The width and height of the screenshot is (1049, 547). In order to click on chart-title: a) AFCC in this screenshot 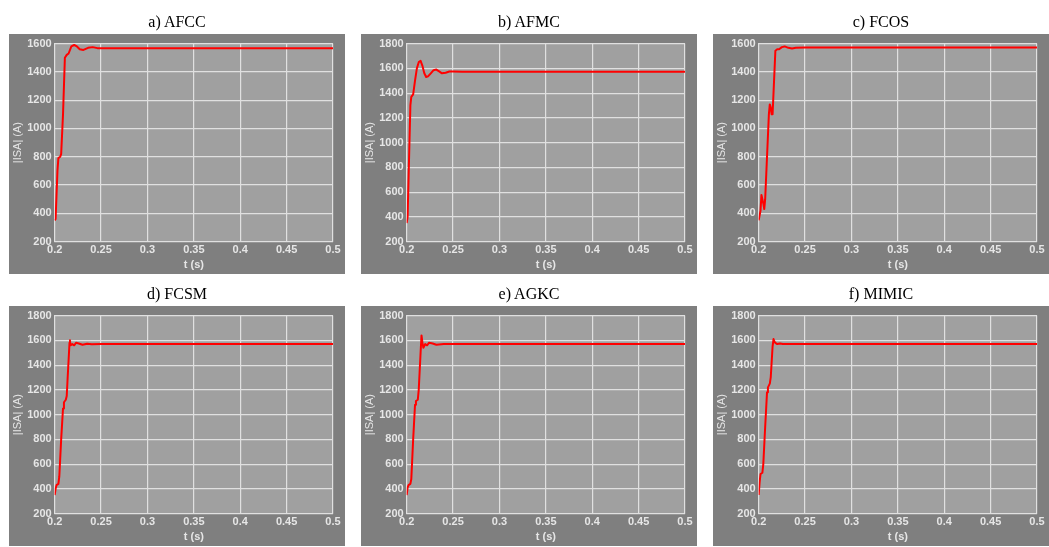, I will do `click(177, 22)`.